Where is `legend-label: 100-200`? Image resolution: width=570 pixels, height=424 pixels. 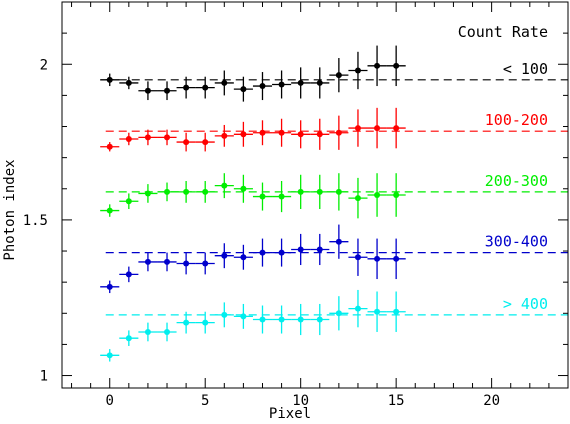 legend-label: 100-200 is located at coordinates (516, 120).